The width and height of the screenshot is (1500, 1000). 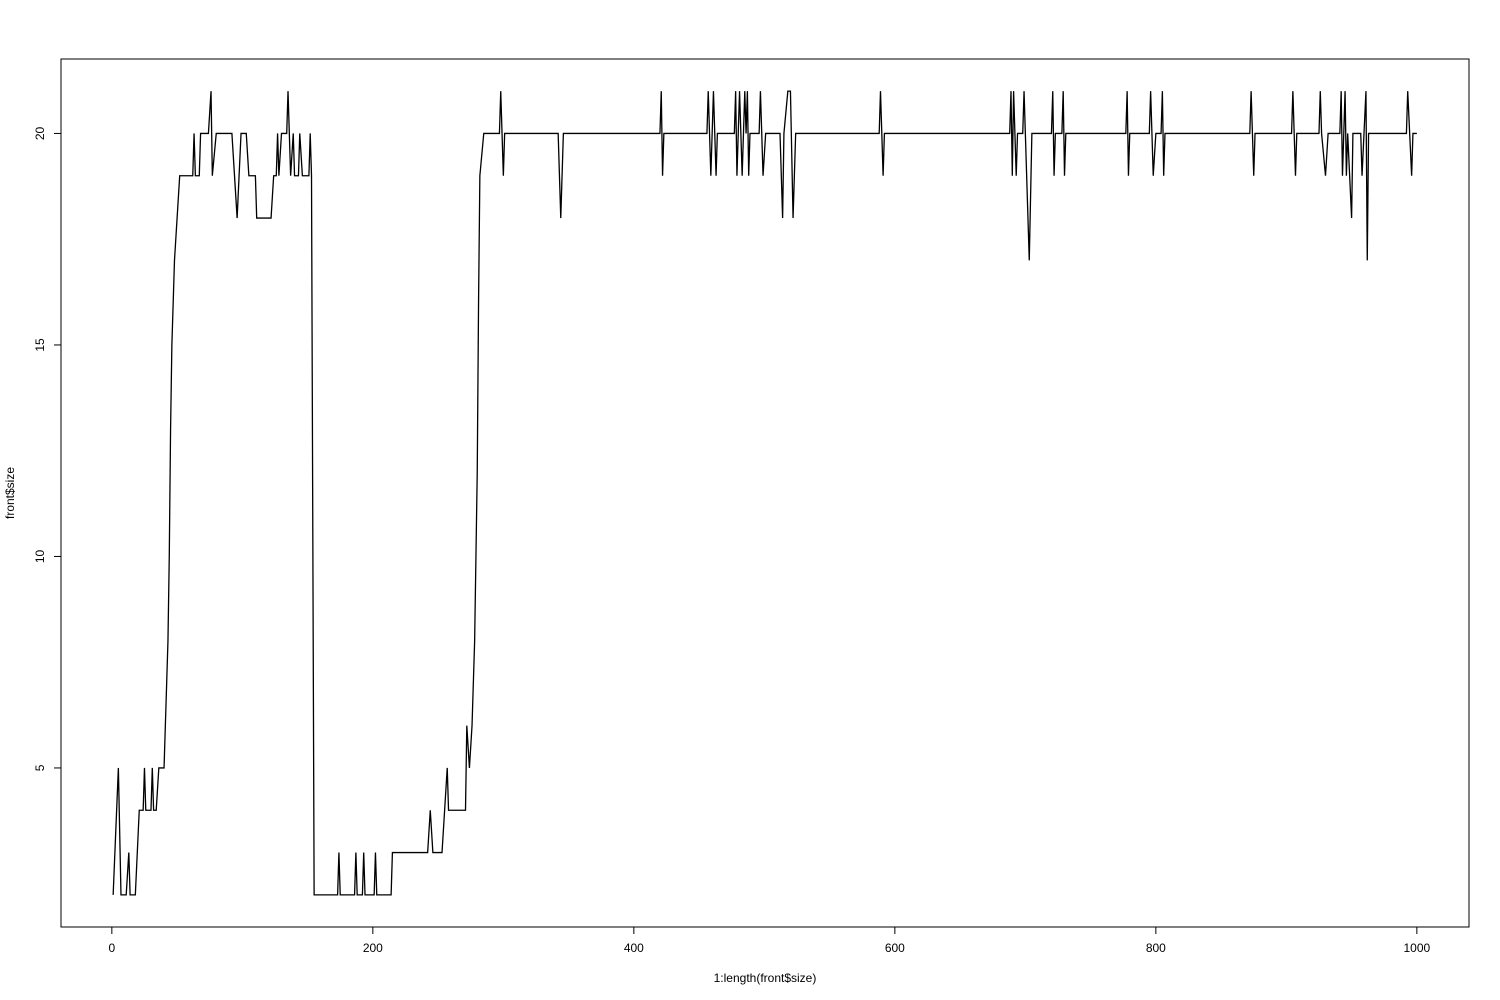 What do you see at coordinates (1156, 948) in the screenshot?
I see `x-tick-label: 800` at bounding box center [1156, 948].